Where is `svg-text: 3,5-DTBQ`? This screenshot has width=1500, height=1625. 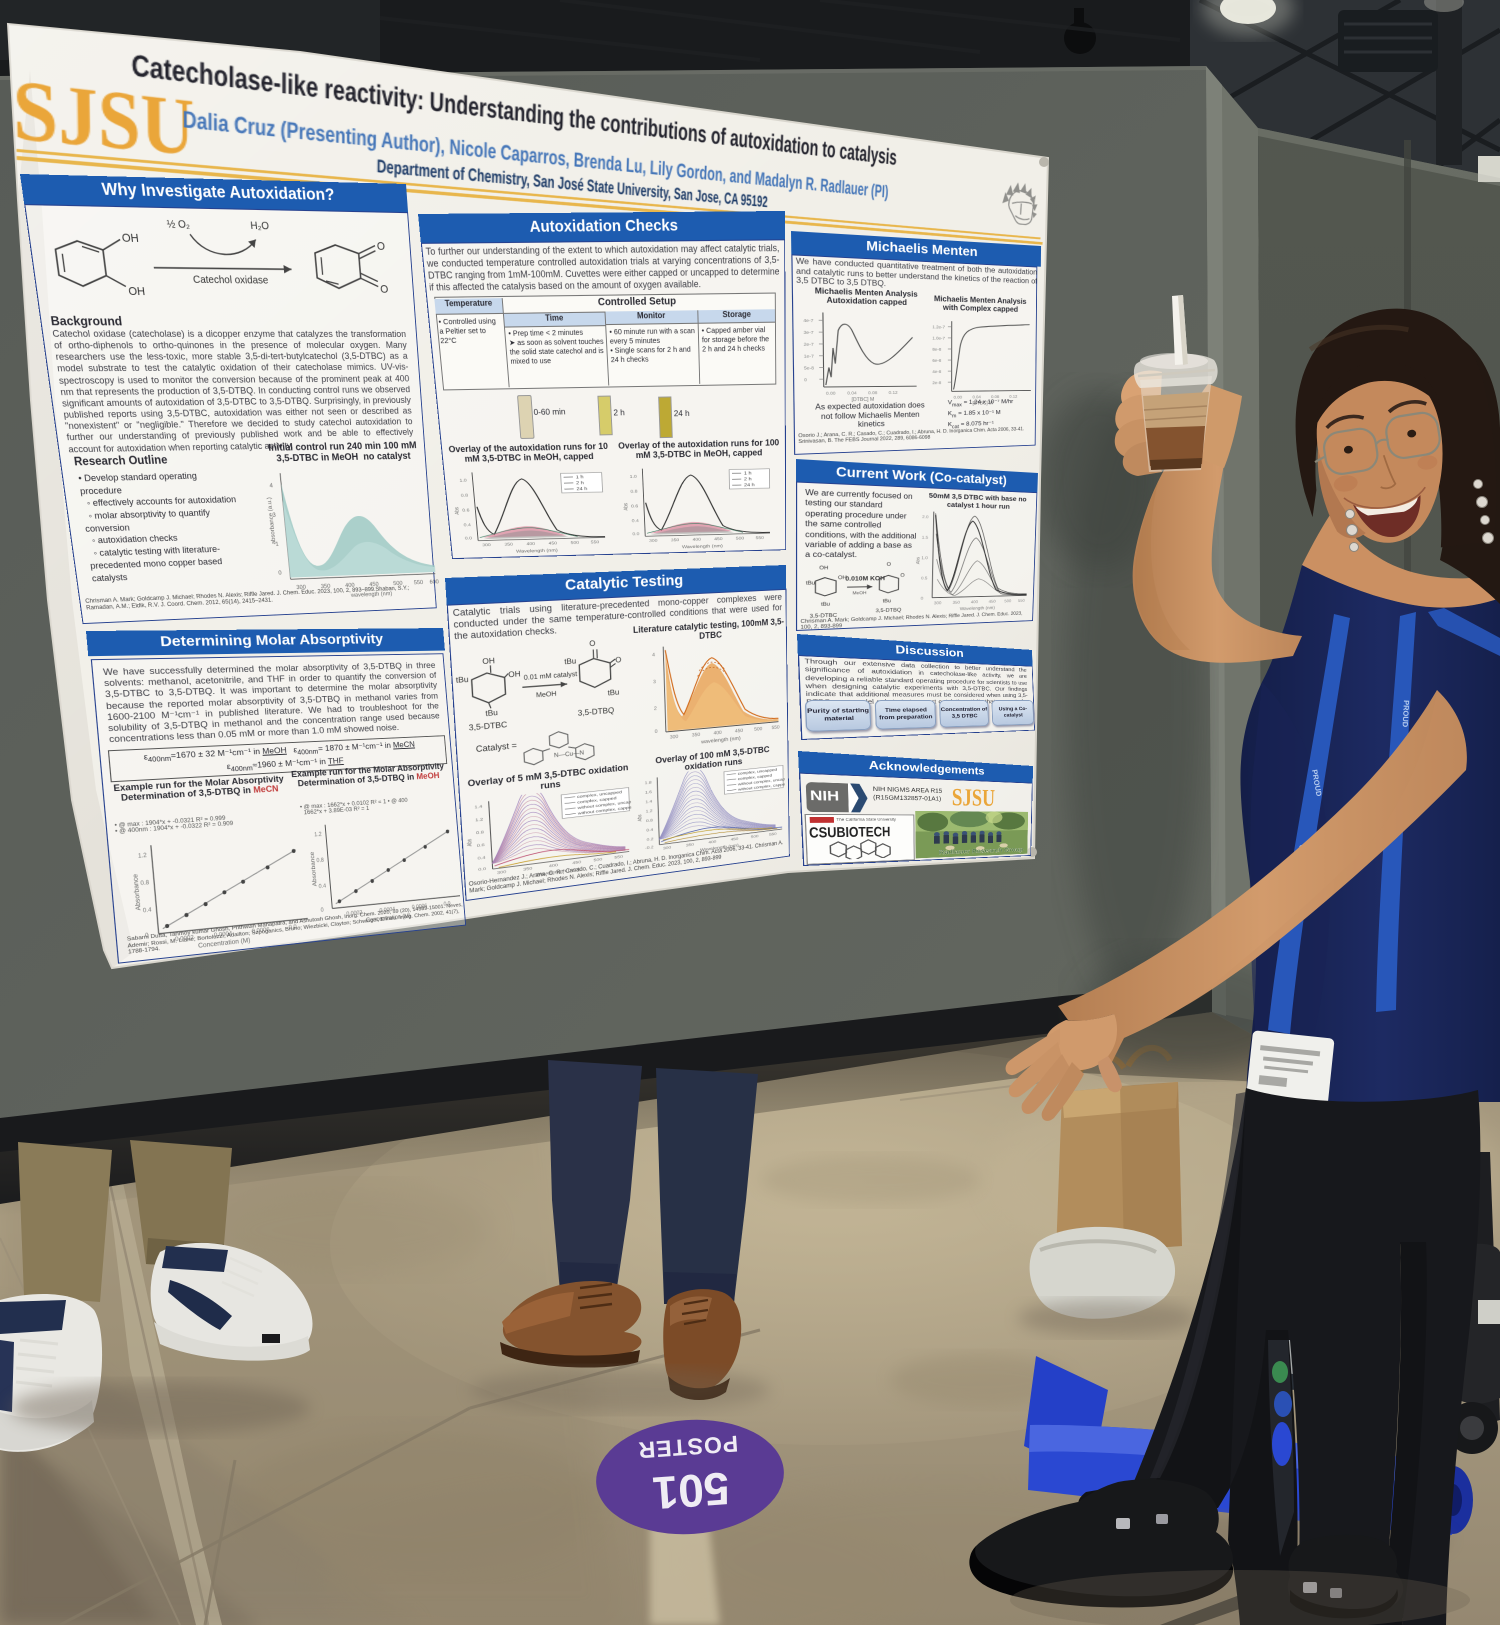 svg-text: 3,5-DTBQ is located at coordinates (889, 610).